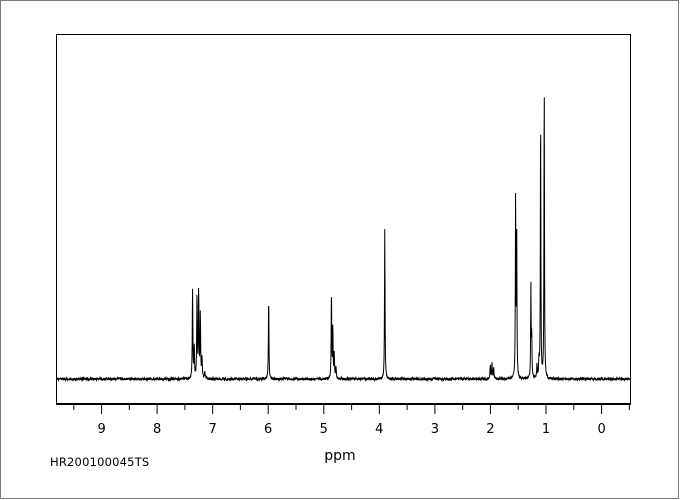 The image size is (680, 500). I want to click on axis-tick-label: 3, so click(435, 429).